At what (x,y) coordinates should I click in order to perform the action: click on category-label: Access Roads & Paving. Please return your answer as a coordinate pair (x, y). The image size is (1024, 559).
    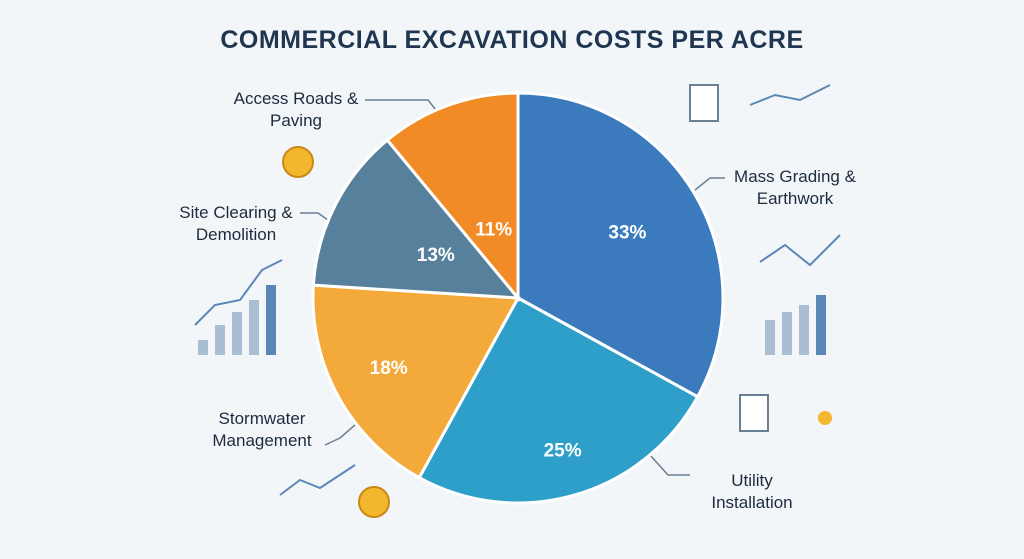
    Looking at the image, I should click on (296, 109).